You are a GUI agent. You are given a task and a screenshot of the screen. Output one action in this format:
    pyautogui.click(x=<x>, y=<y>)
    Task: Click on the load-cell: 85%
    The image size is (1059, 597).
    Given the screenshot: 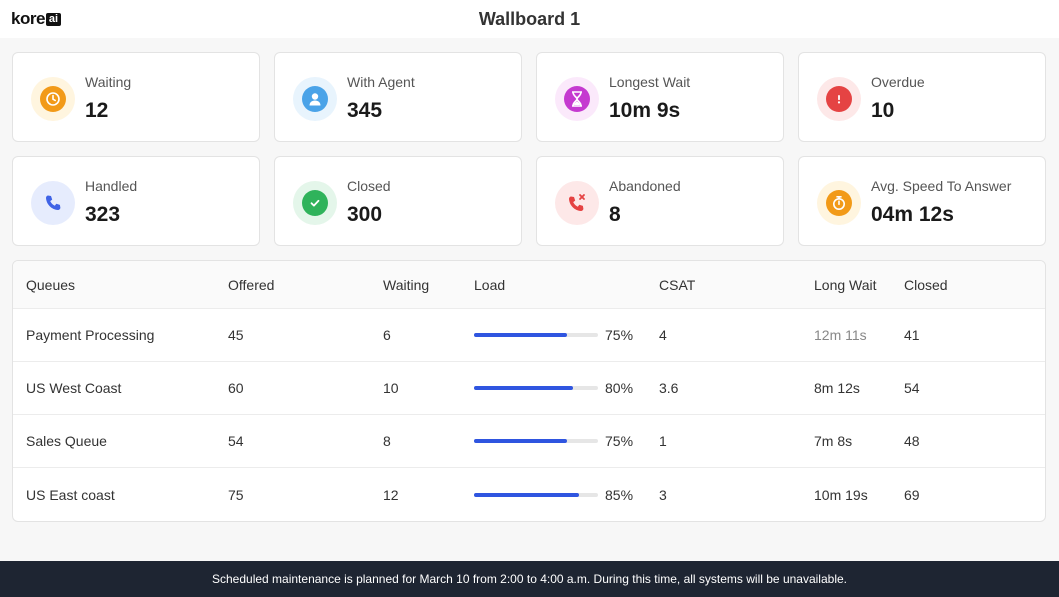 What is the action you would take?
    pyautogui.click(x=553, y=494)
    